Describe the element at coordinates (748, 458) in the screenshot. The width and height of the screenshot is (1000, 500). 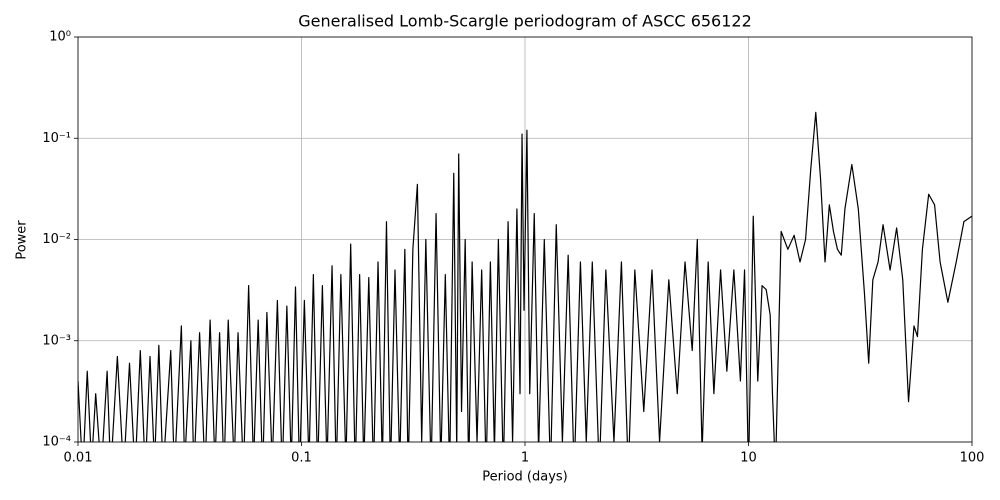
I see `x-tick-label: 10` at that location.